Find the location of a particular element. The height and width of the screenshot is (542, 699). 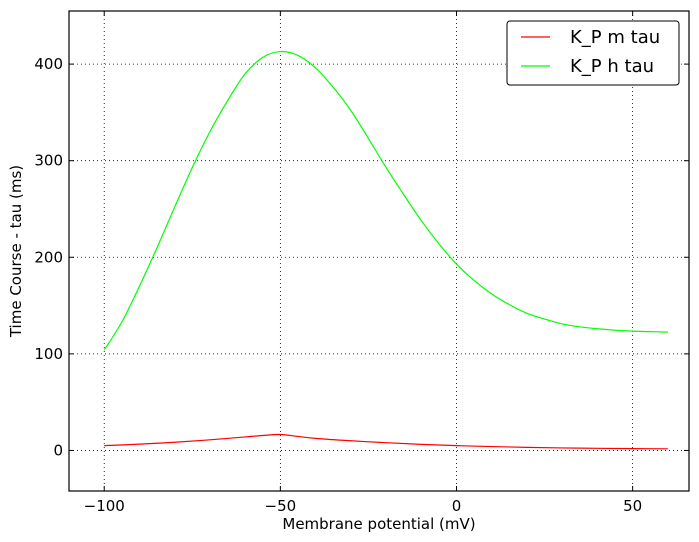

legend-label-k-p-h-tau: K_P h tau is located at coordinates (612, 66).